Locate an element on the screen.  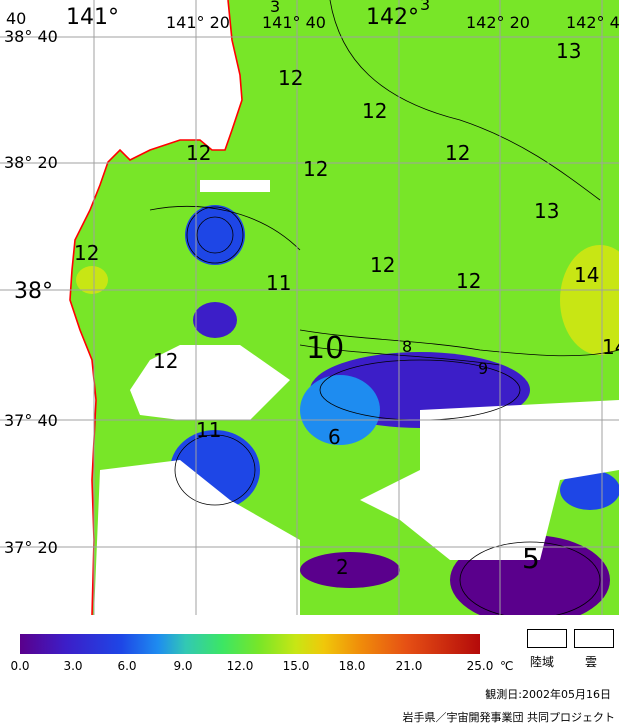
colorbar-tick-label: 21.0 is located at coordinates (409, 666).